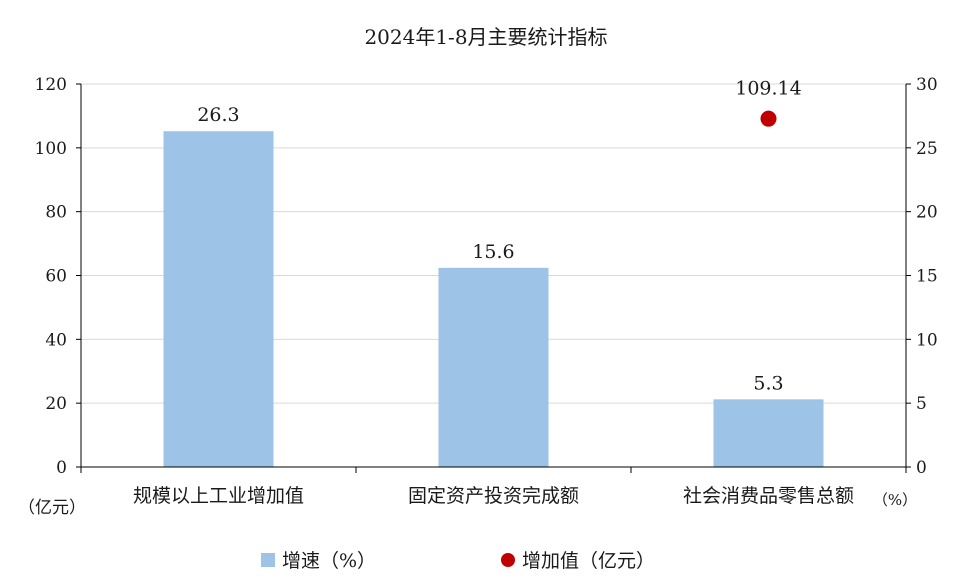  I want to click on left-axis-tick-label: 40, so click(56, 340).